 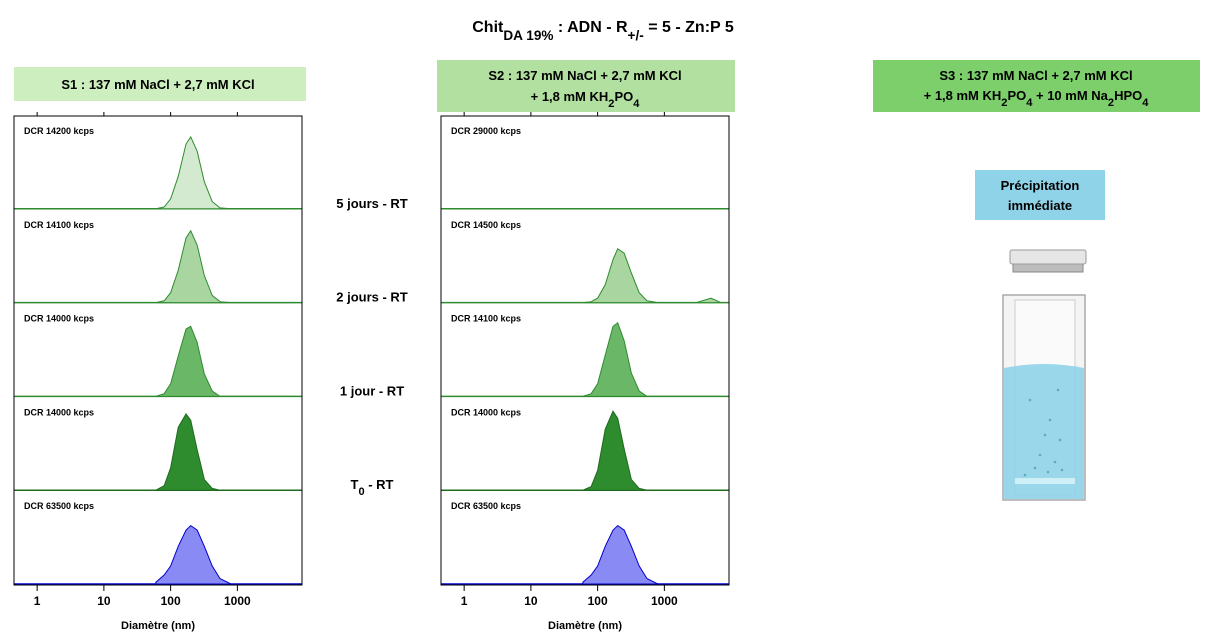 I want to click on text-part: 0, so click(x=361, y=492).